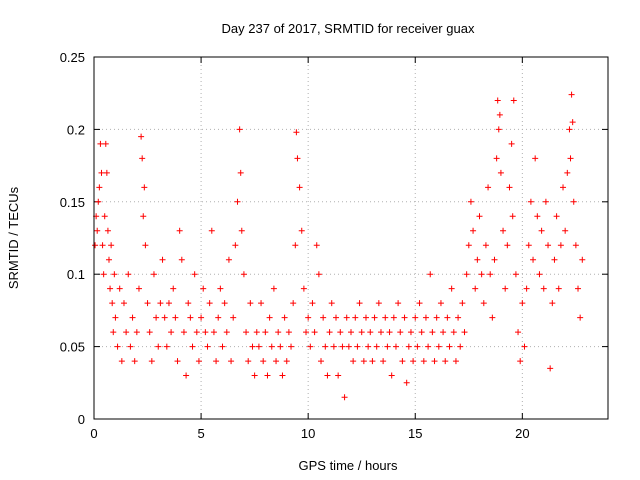 The image size is (640, 480). I want to click on x-tick-label: 20, so click(522, 433).